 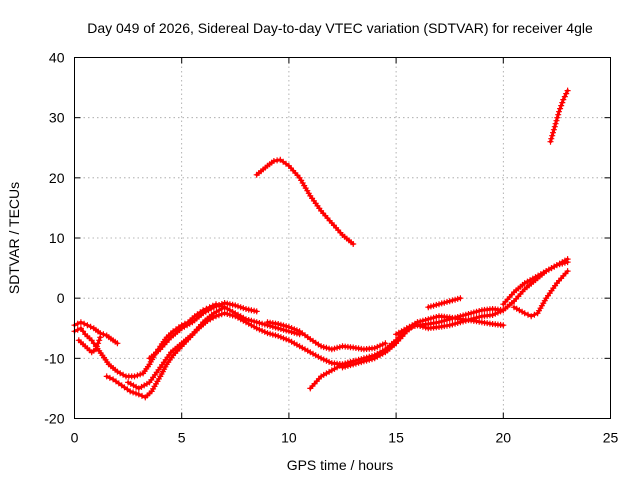 I want to click on x-axis-label: GPS time / hours, so click(x=340, y=465).